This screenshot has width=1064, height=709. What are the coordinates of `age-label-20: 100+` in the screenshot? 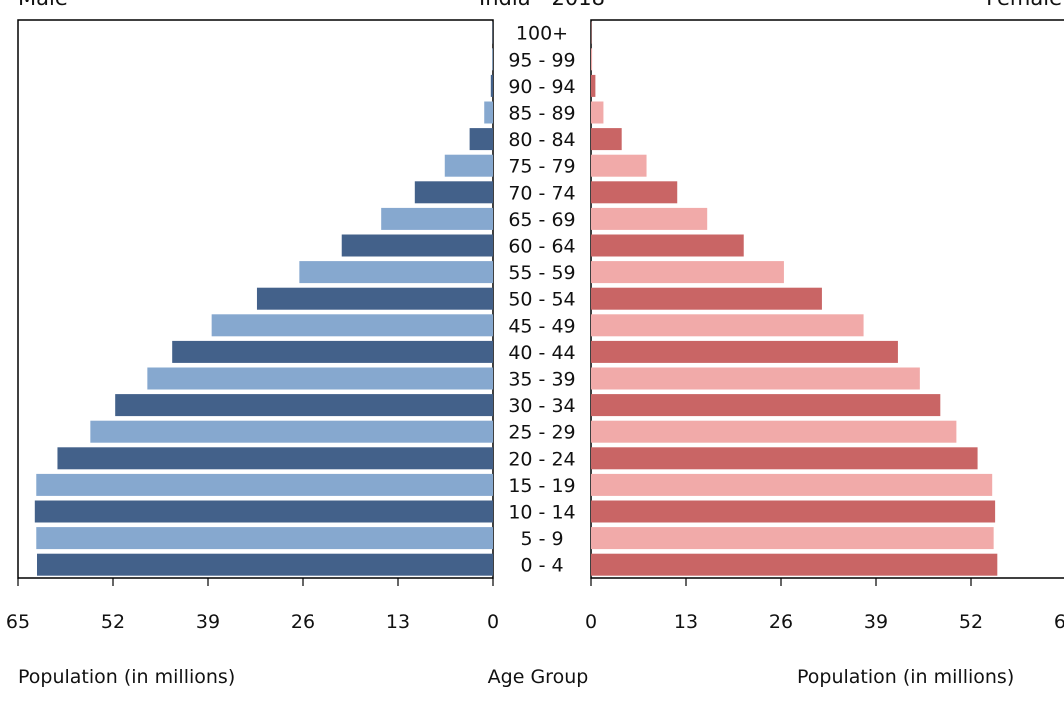 It's located at (542, 34).